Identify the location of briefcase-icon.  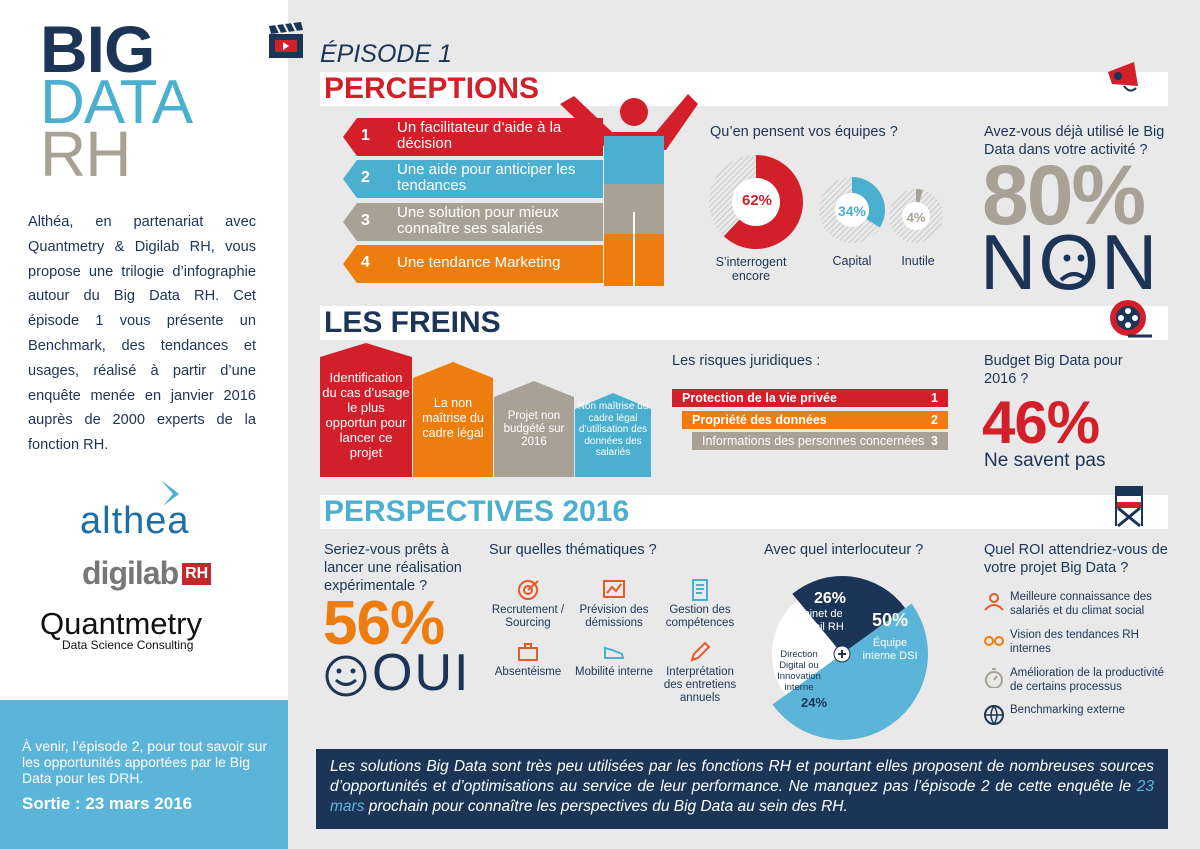
(528, 652).